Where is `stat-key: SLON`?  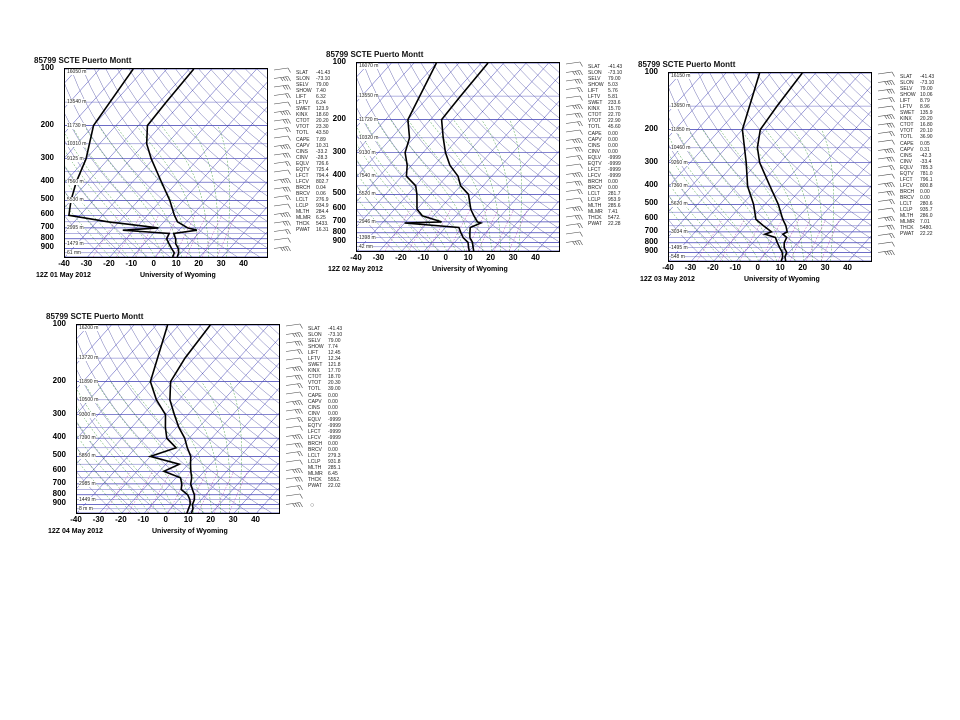
stat-key: SLON is located at coordinates (315, 335).